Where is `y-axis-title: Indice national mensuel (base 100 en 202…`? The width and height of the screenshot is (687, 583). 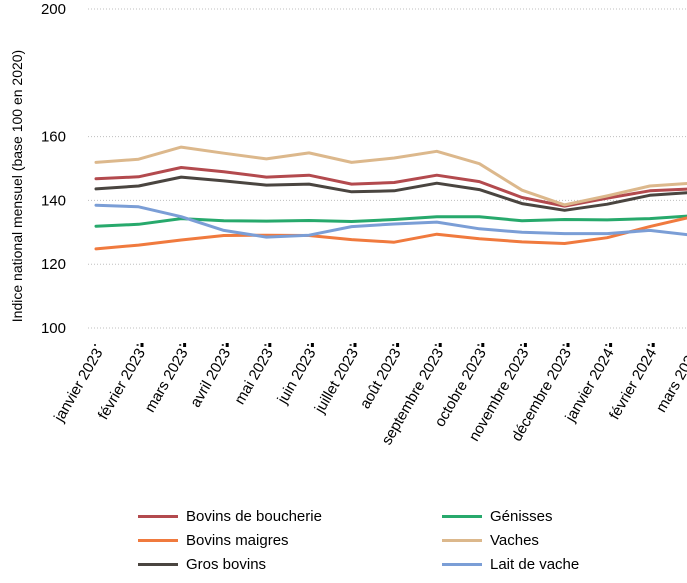
y-axis-title: Indice national mensuel (base 100 en 202… is located at coordinates (17, 186).